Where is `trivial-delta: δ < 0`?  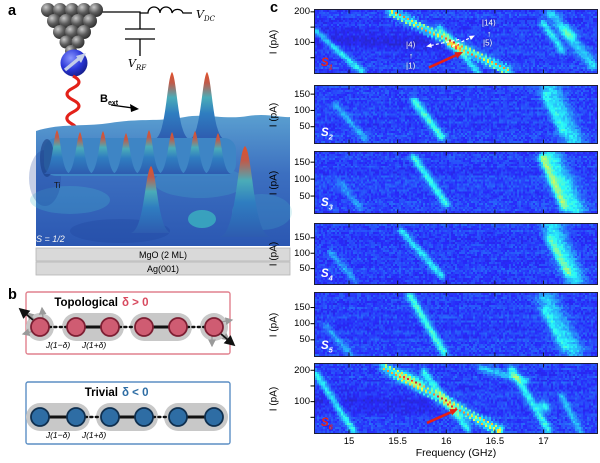
trivial-delta: δ < 0 is located at coordinates (135, 393).